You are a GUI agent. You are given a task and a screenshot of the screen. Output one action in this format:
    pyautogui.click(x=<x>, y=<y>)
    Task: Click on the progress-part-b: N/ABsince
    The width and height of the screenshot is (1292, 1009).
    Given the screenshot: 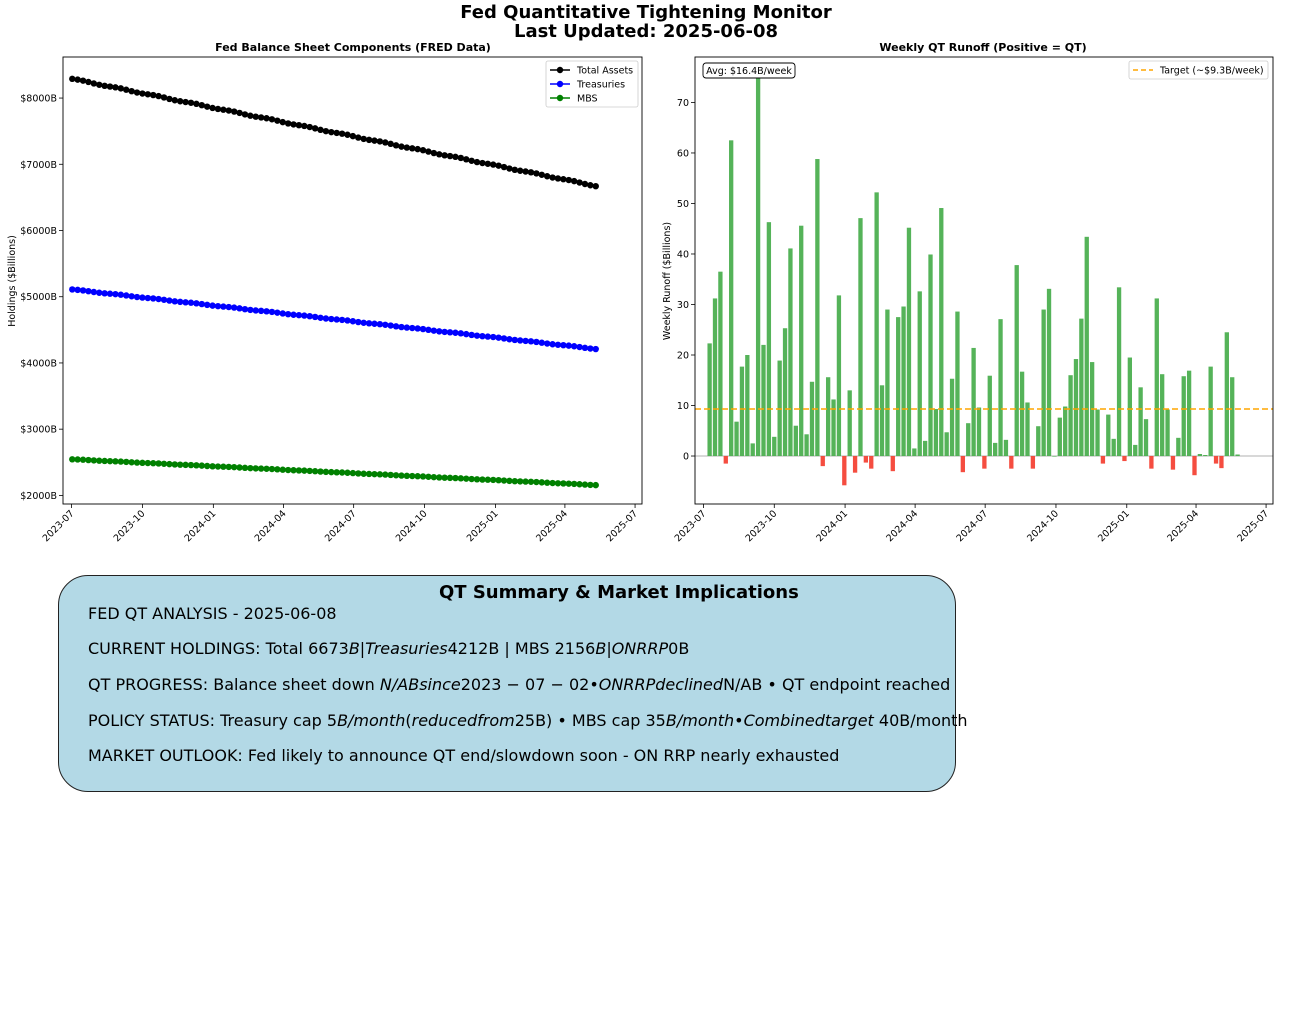 What is the action you would take?
    pyautogui.click(x=420, y=684)
    